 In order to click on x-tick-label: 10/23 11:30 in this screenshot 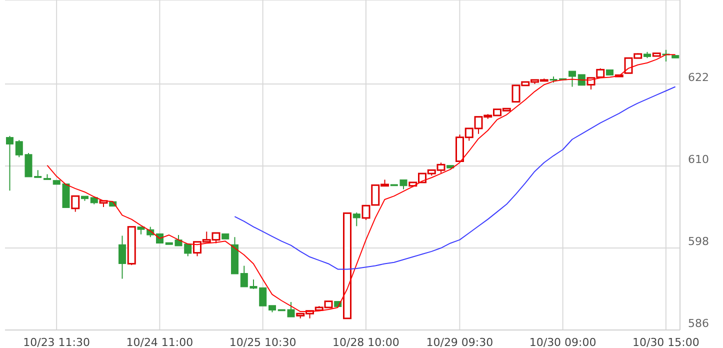, I will do `click(56, 342)`.